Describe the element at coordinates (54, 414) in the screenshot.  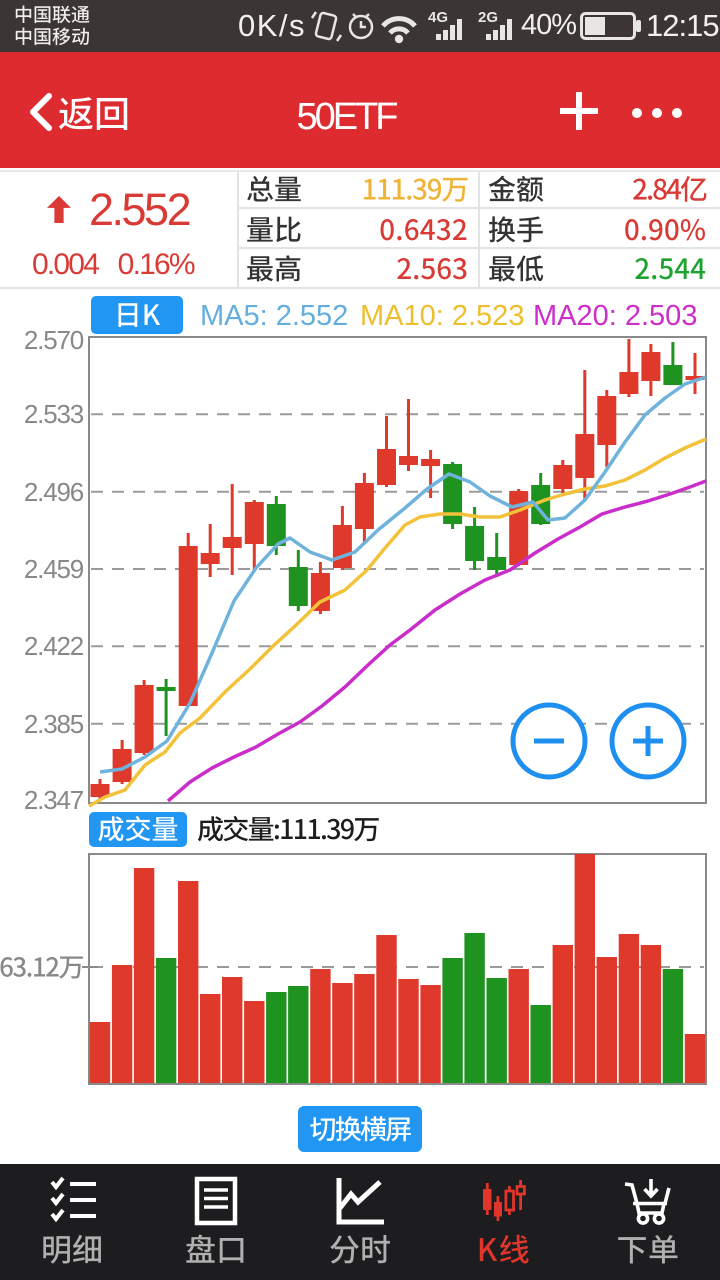
I see `svg-text: 2.533` at that location.